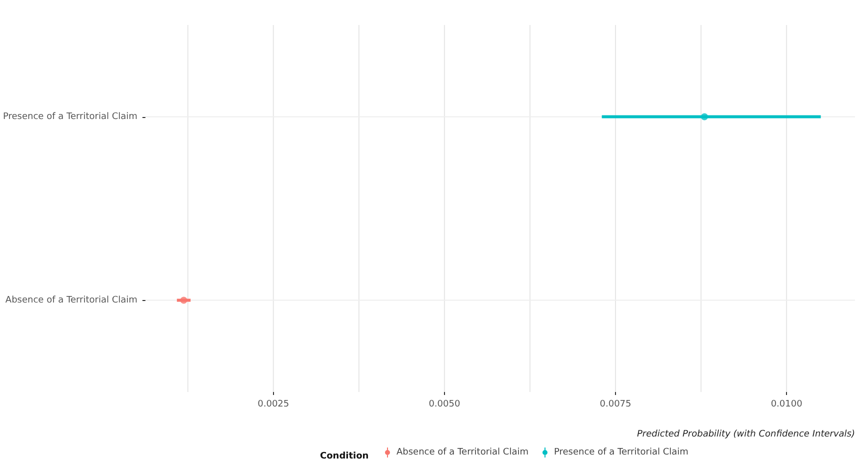  I want to click on x-tick-label: 0.0025, so click(274, 405).